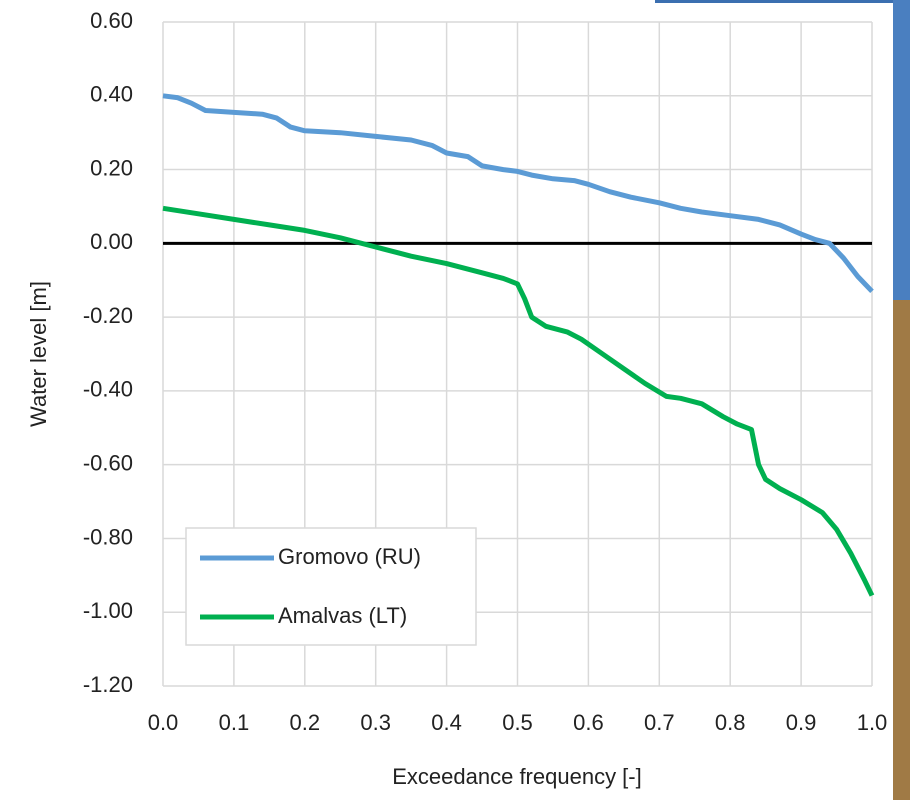  I want to click on x-tick-label: 0.3, so click(375, 722).